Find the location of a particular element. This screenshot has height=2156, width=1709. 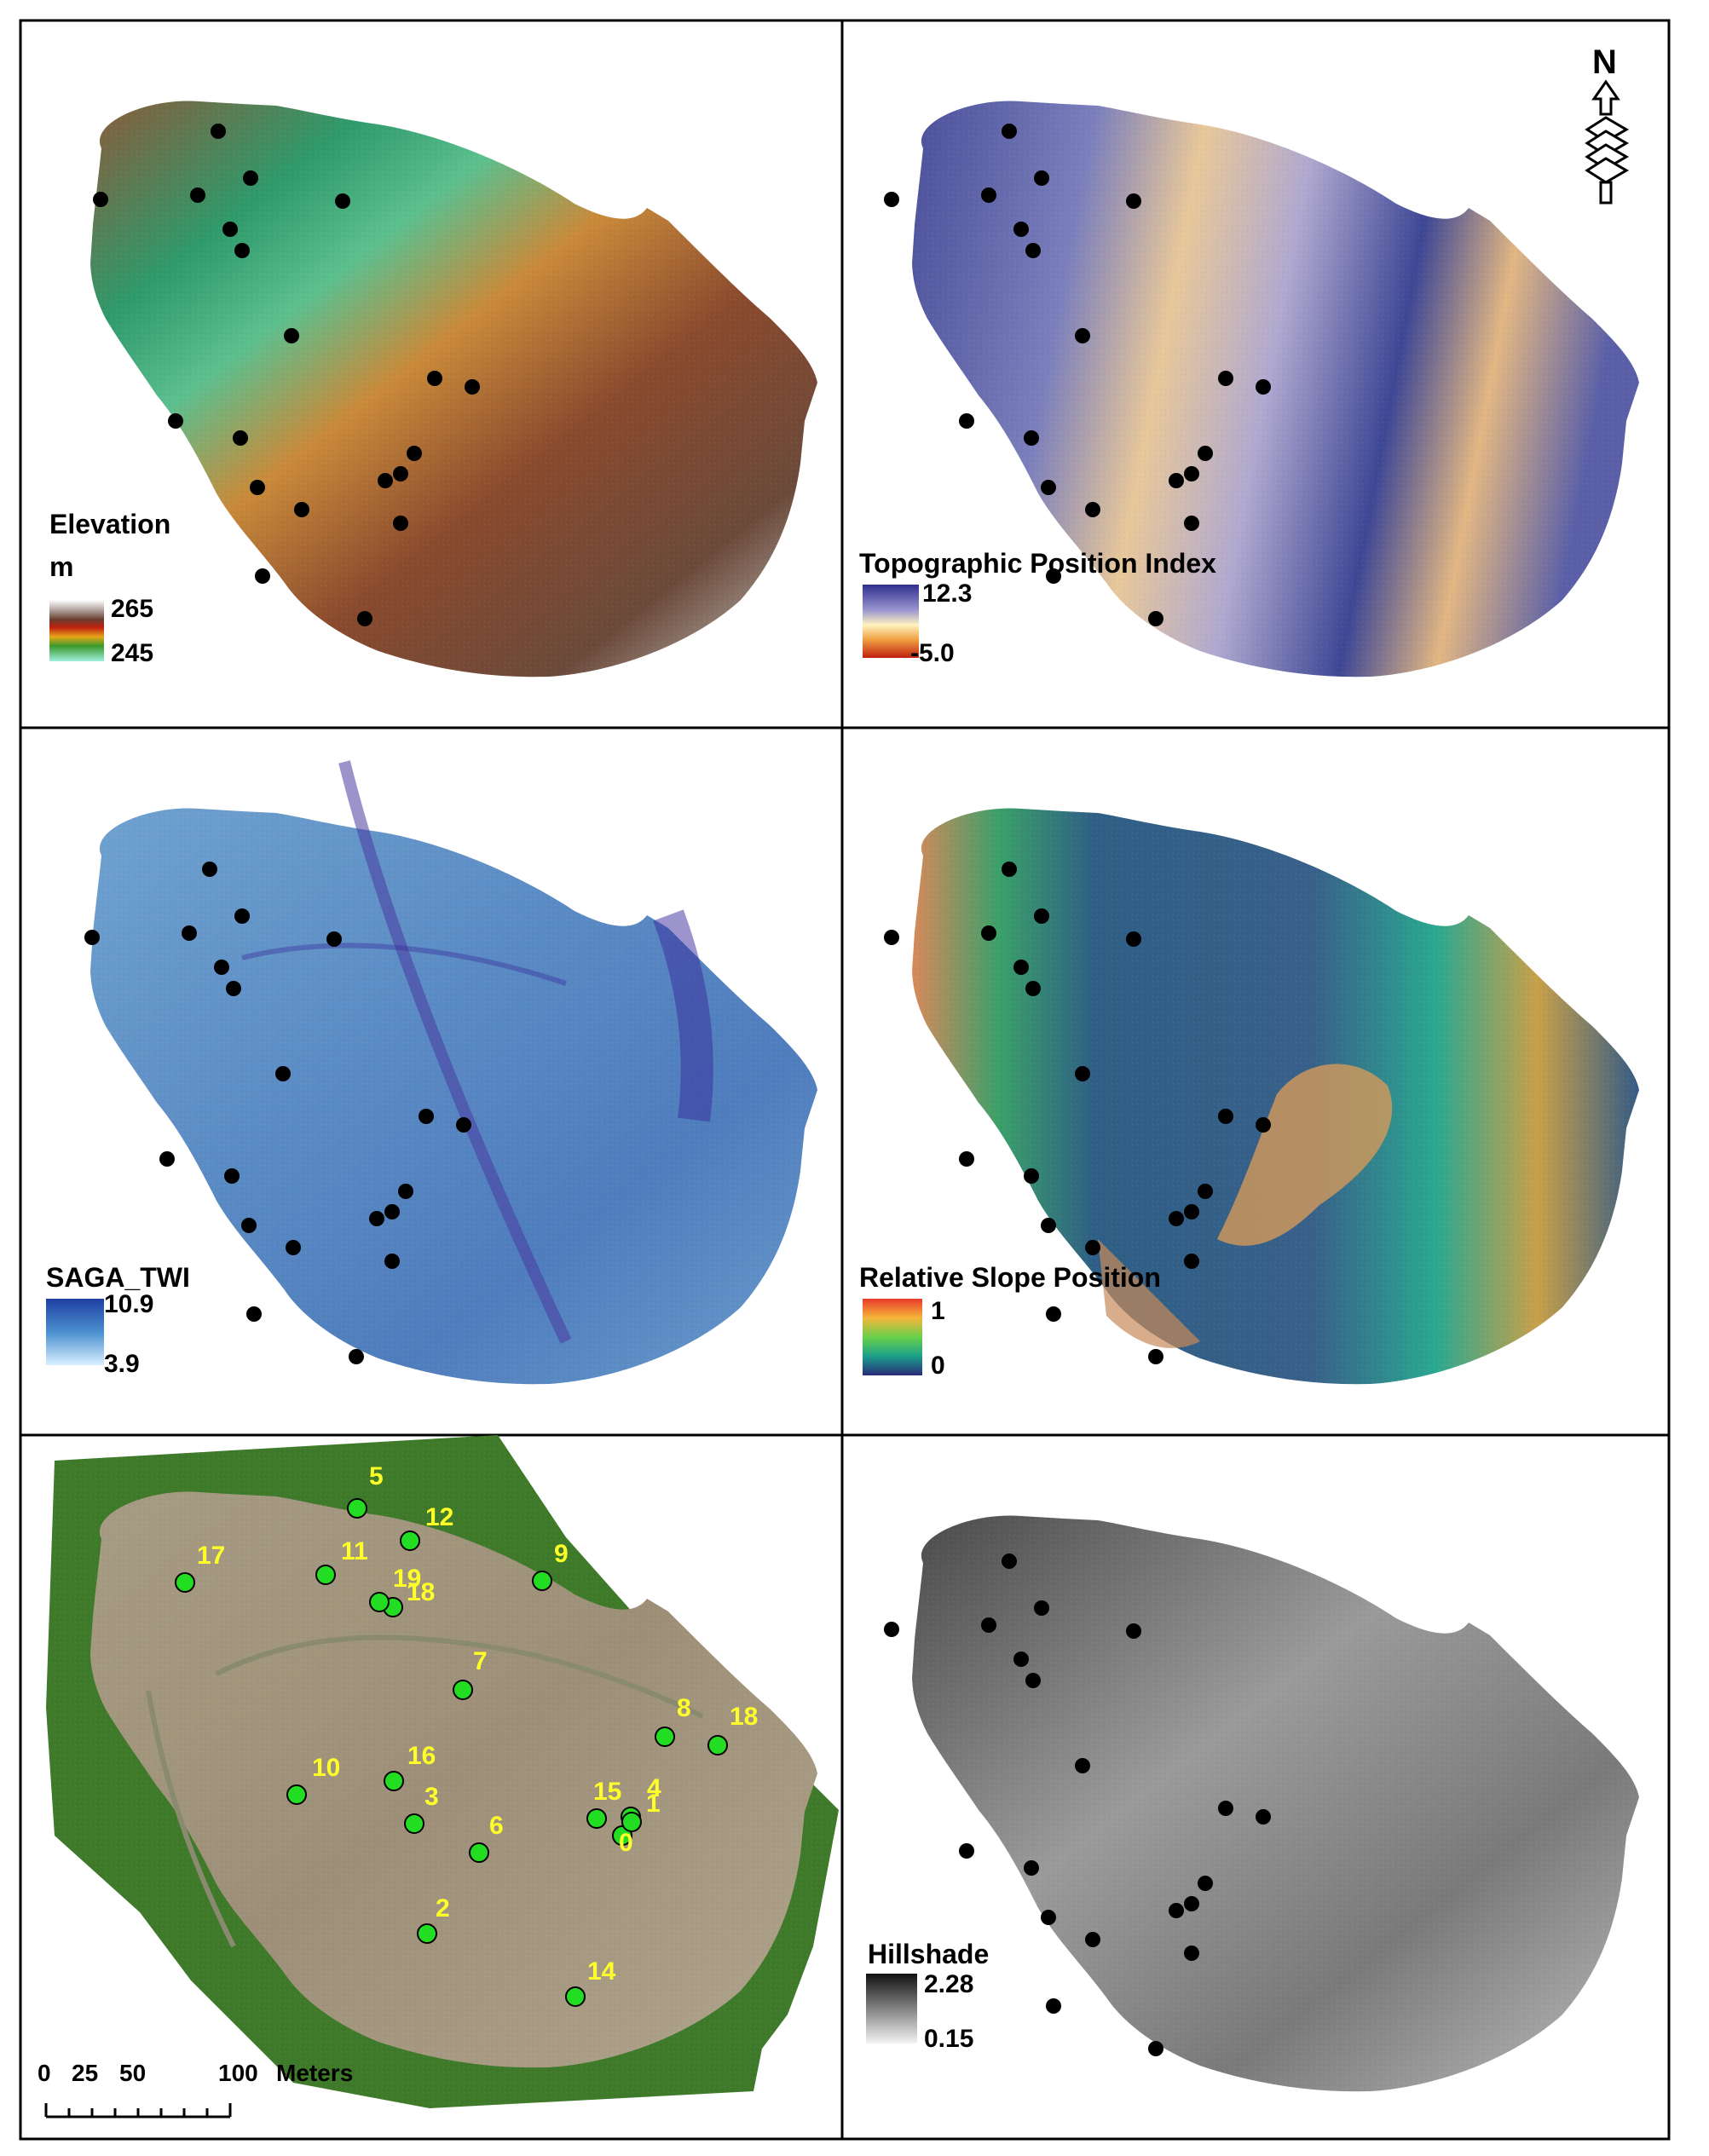

tpi-panel: Topographic Position Index 12.3 -5.0 N is located at coordinates (1249, 360).